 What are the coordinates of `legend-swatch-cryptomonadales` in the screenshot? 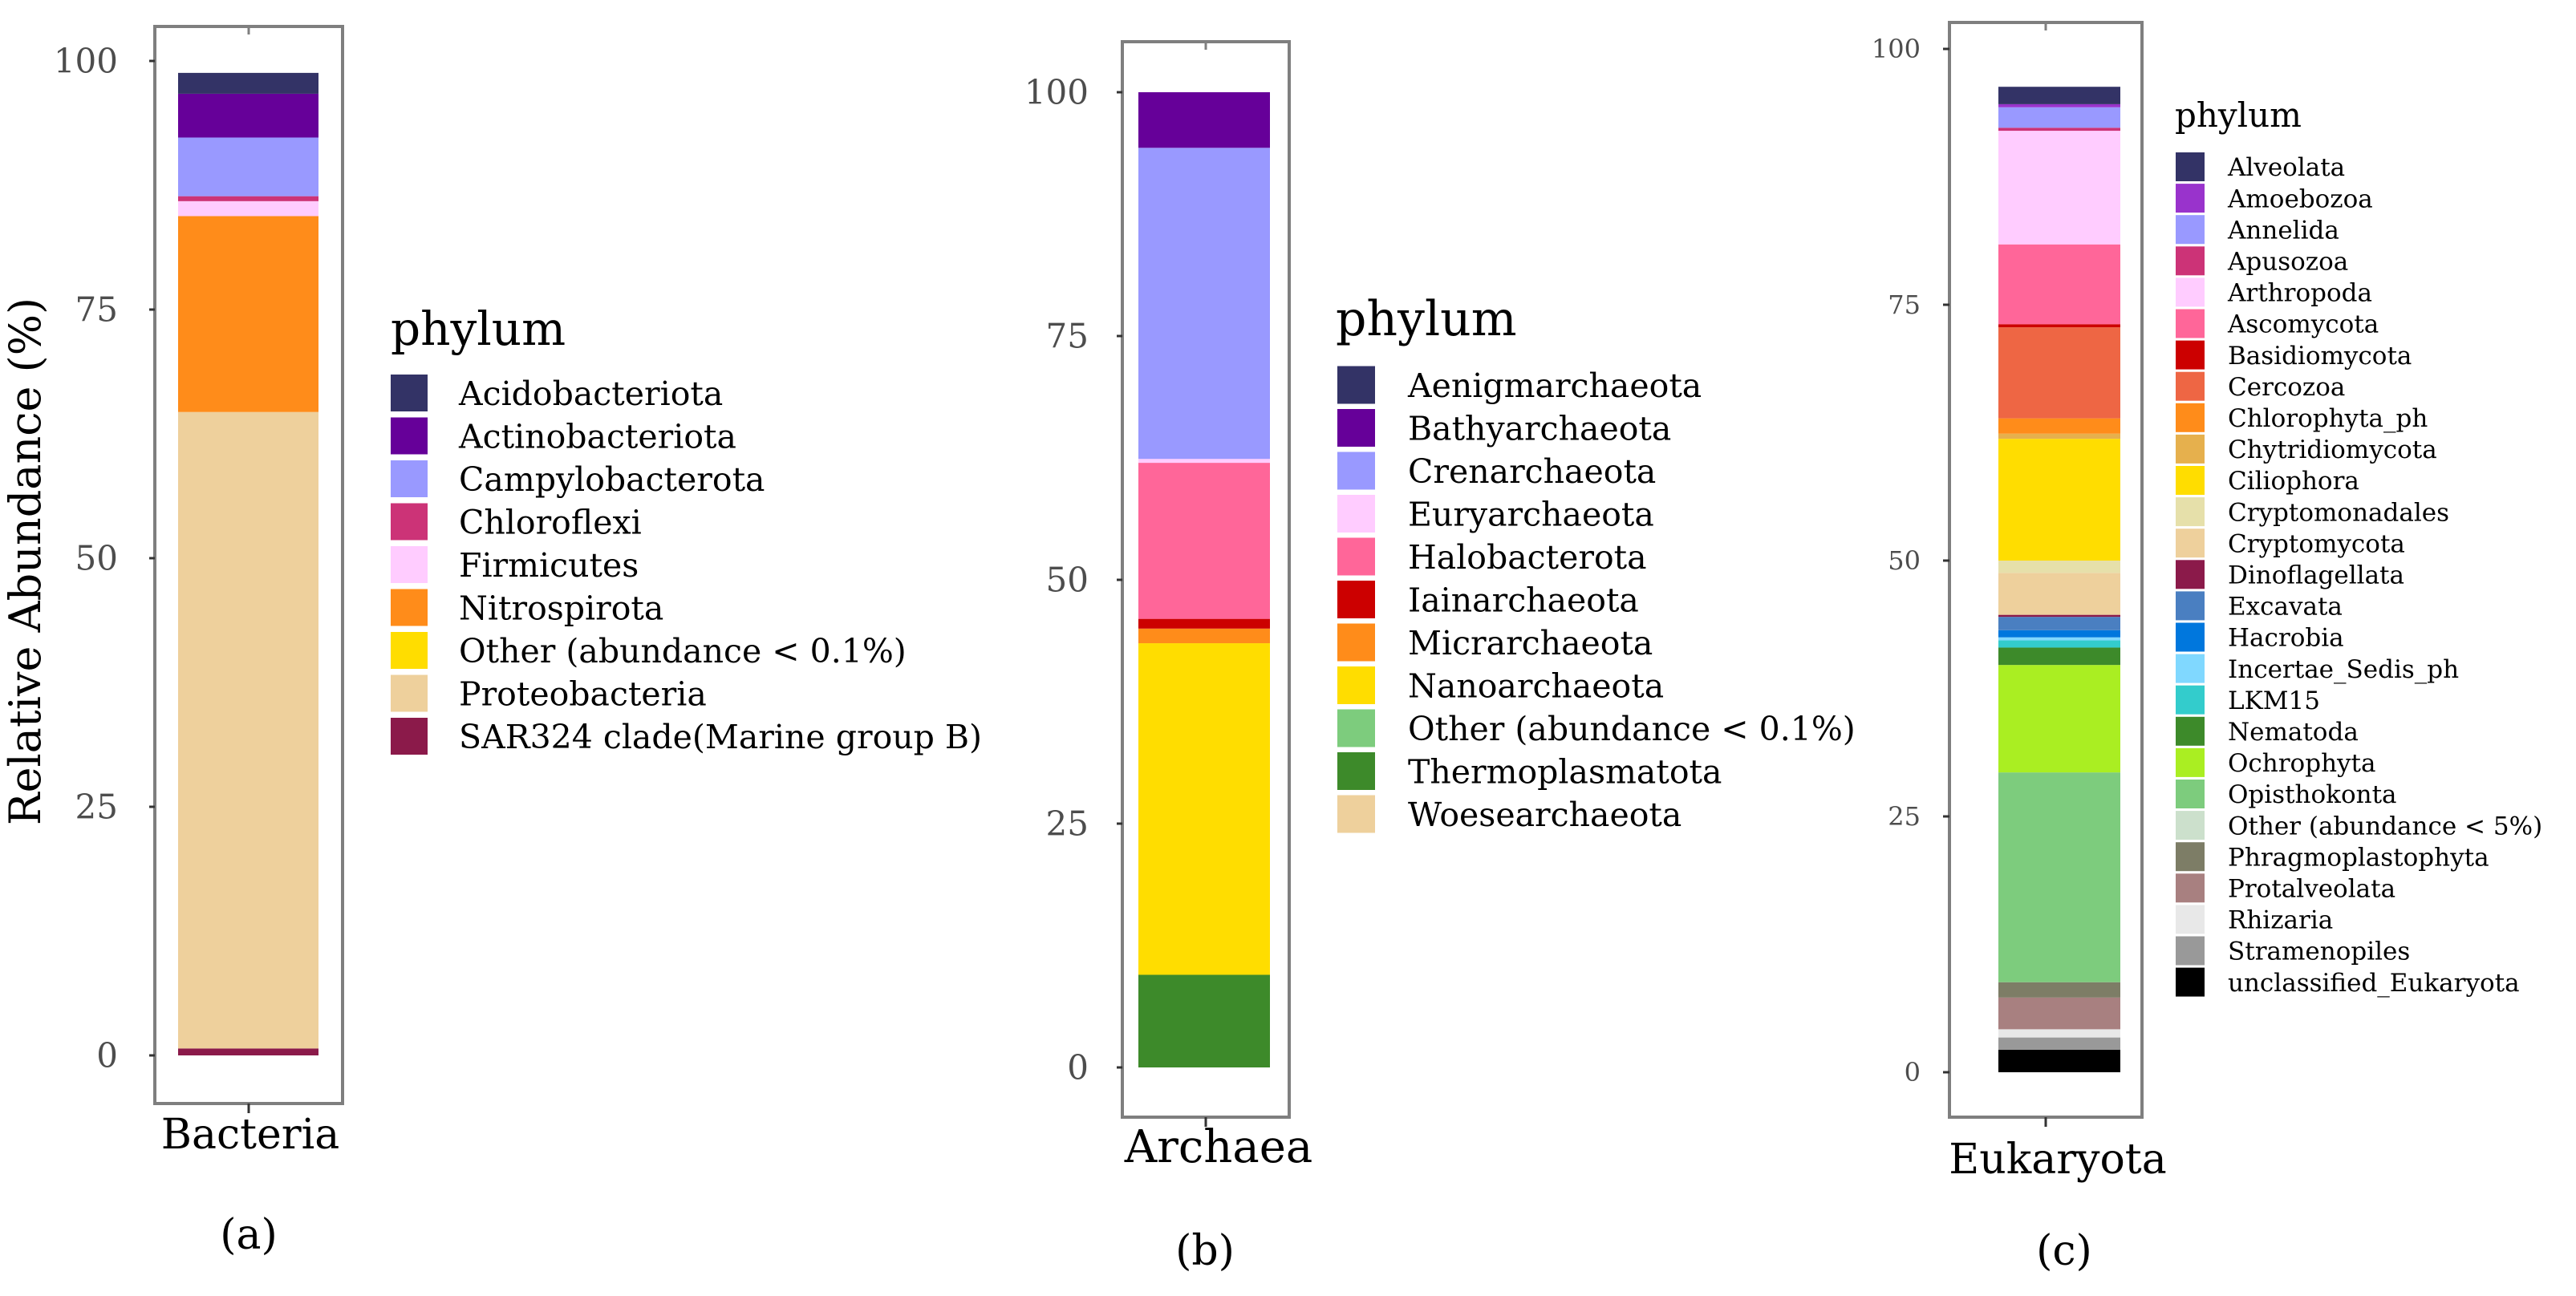 It's located at (2190, 512).